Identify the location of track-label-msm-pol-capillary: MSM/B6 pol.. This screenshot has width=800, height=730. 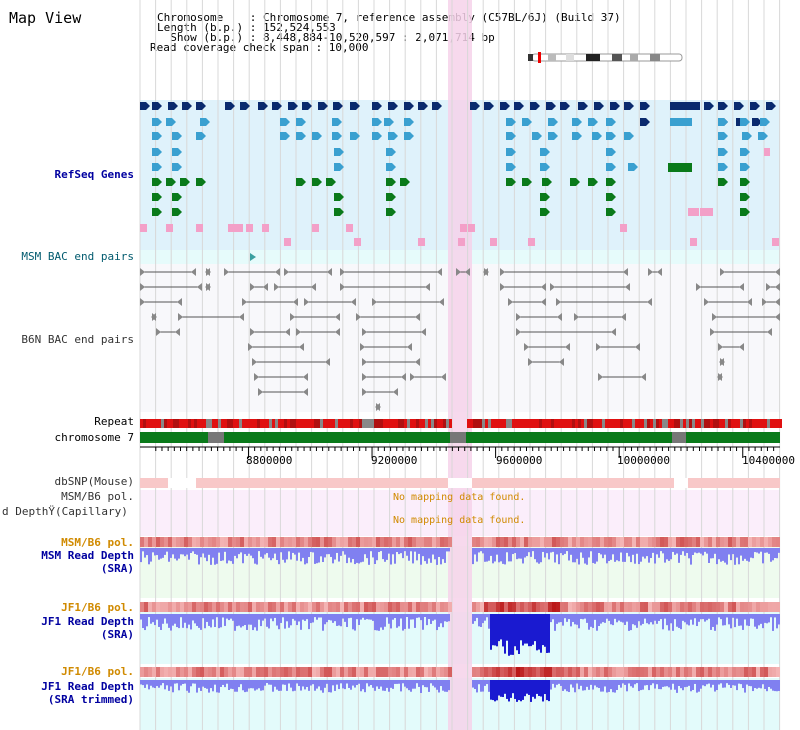
(97, 496).